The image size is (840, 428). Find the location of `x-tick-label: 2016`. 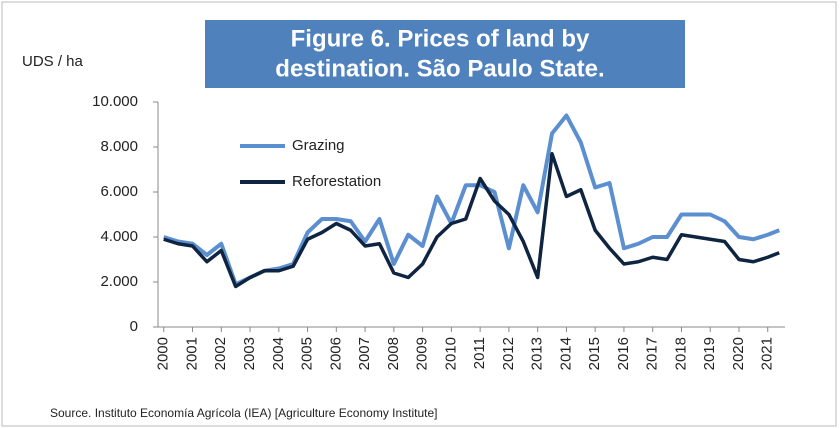

x-tick-label: 2016 is located at coordinates (623, 353).